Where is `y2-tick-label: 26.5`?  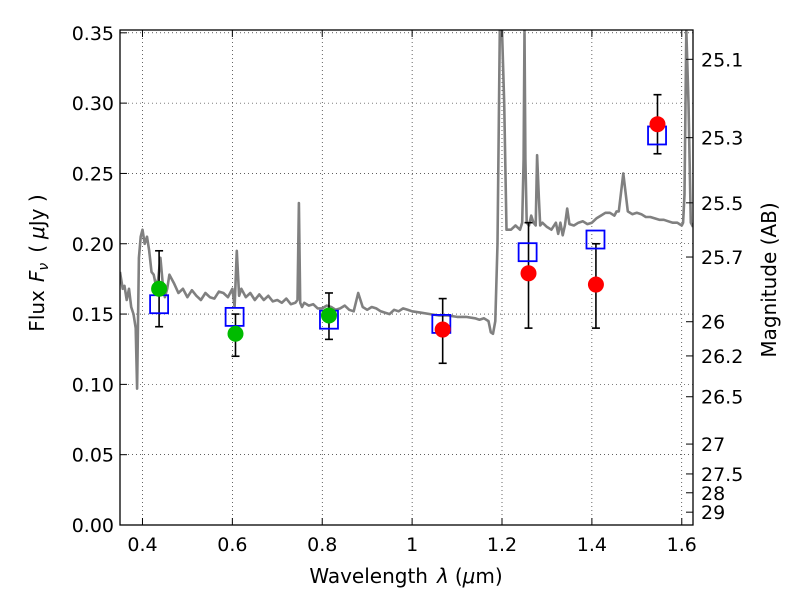 y2-tick-label: 26.5 is located at coordinates (722, 398).